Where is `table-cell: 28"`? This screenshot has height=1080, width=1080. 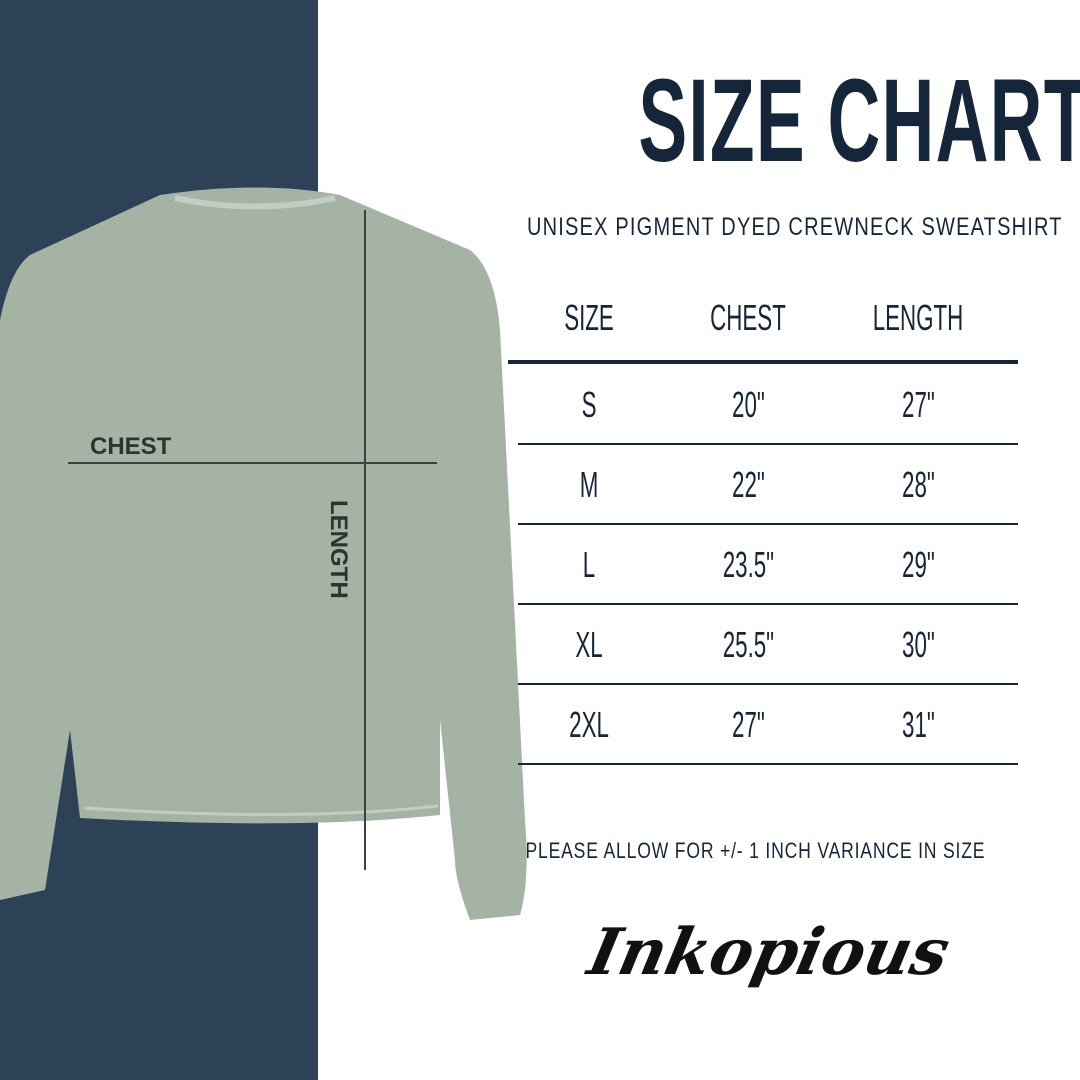
table-cell: 28" is located at coordinates (918, 484).